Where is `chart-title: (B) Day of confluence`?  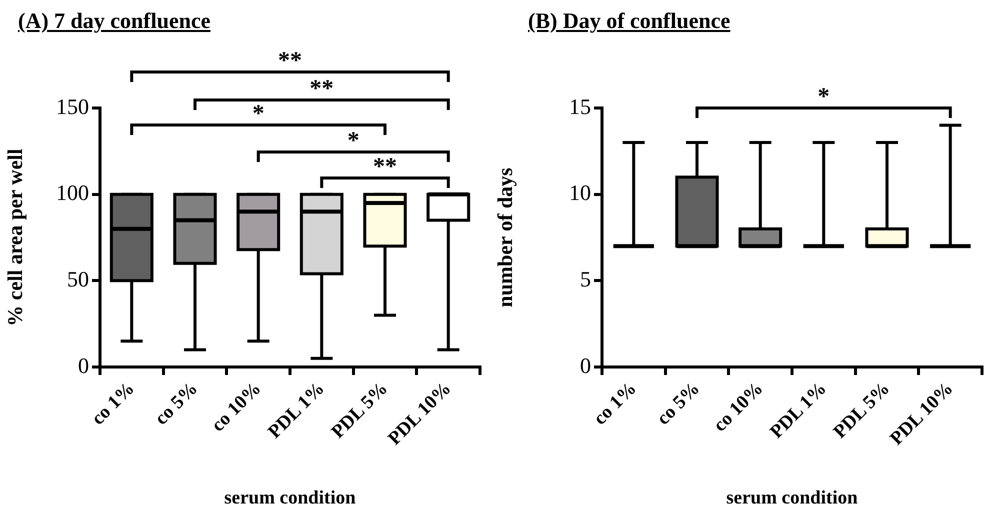
chart-title: (B) Day of confluence is located at coordinates (629, 21).